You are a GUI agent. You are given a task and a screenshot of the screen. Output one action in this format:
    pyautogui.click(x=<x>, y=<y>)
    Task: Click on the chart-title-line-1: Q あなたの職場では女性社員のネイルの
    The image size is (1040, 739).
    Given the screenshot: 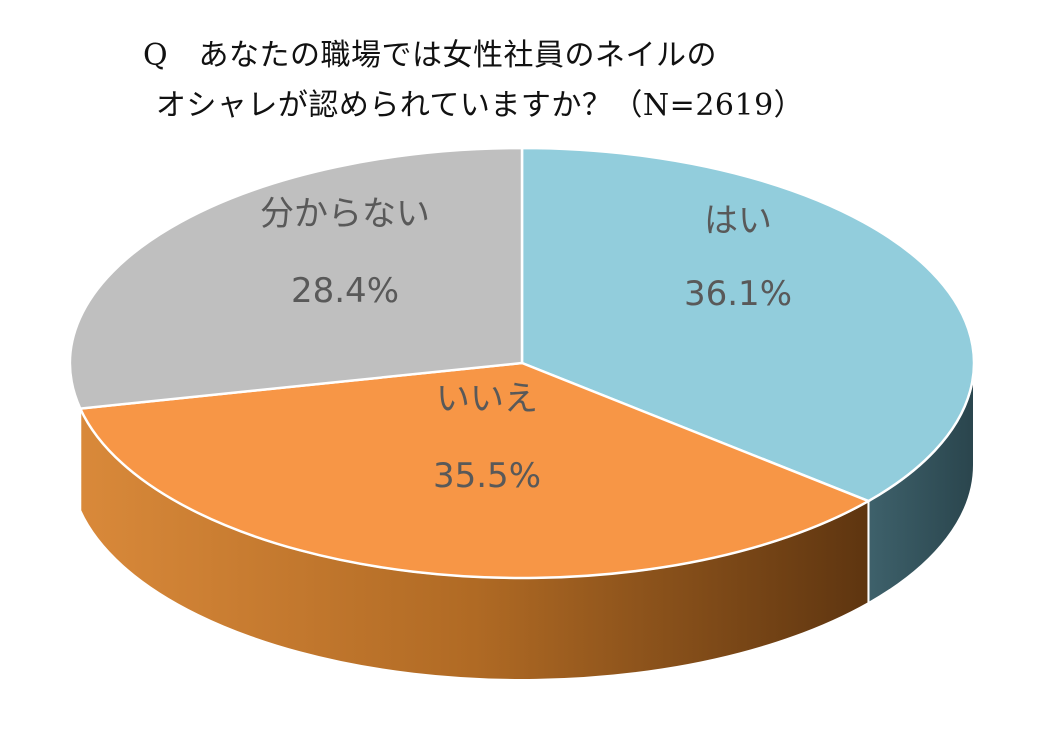 What is the action you would take?
    pyautogui.click(x=430, y=55)
    